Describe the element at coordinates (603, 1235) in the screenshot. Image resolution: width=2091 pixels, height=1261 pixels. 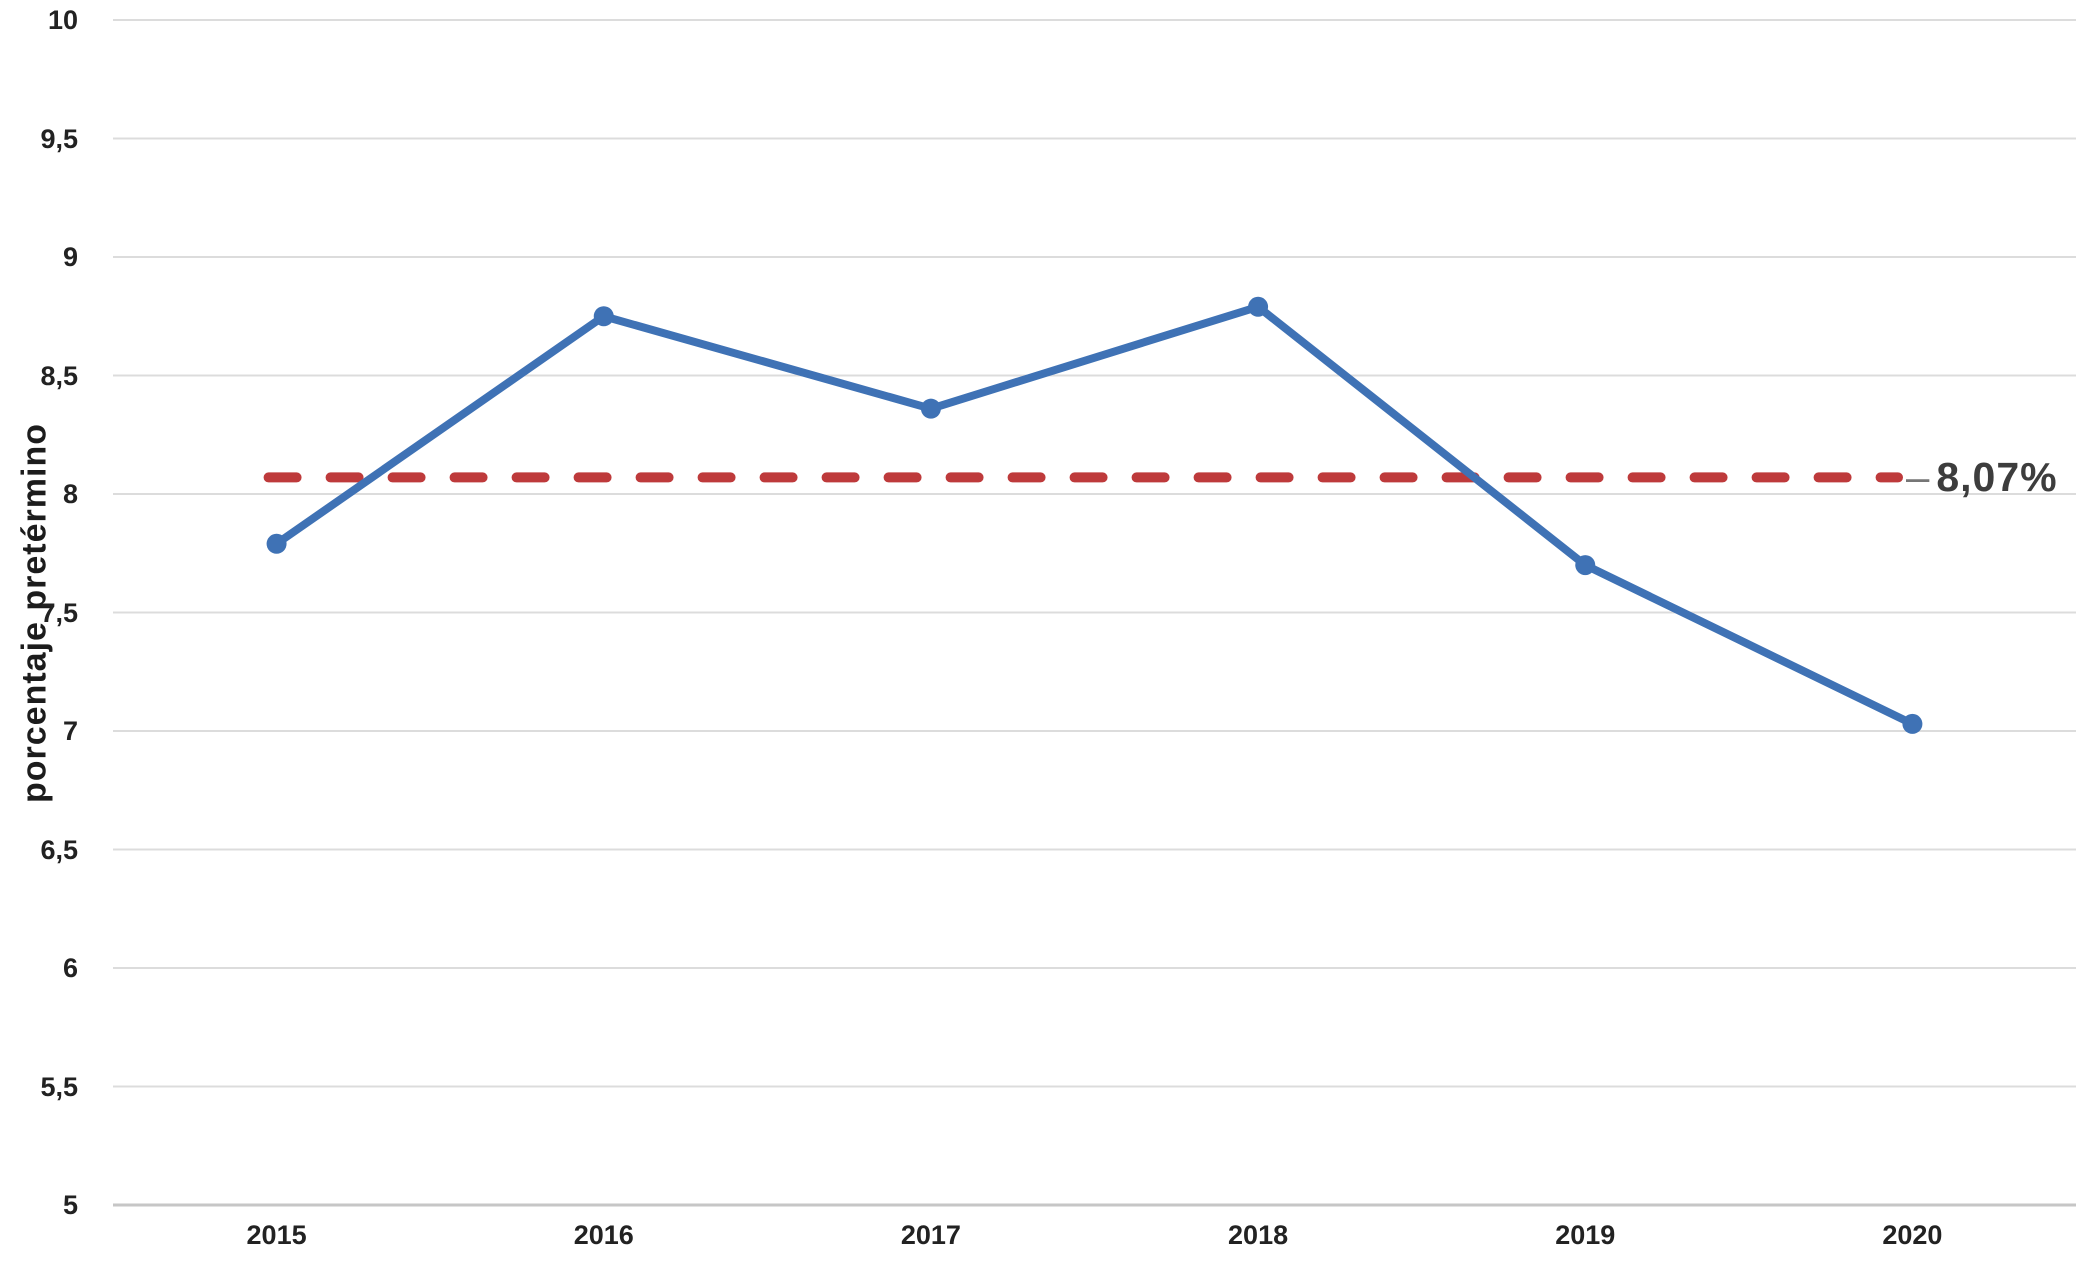
I see `x-tick-label: 2016` at that location.